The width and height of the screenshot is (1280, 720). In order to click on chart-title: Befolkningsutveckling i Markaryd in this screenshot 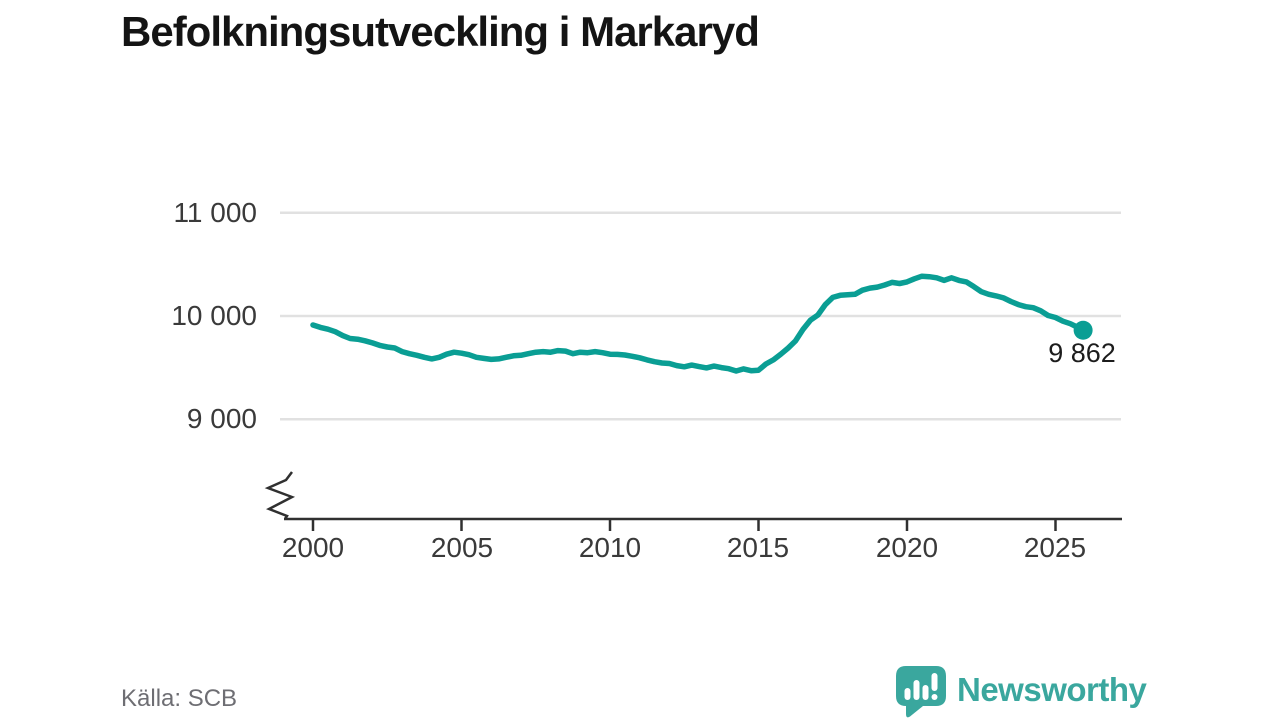, I will do `click(440, 31)`.